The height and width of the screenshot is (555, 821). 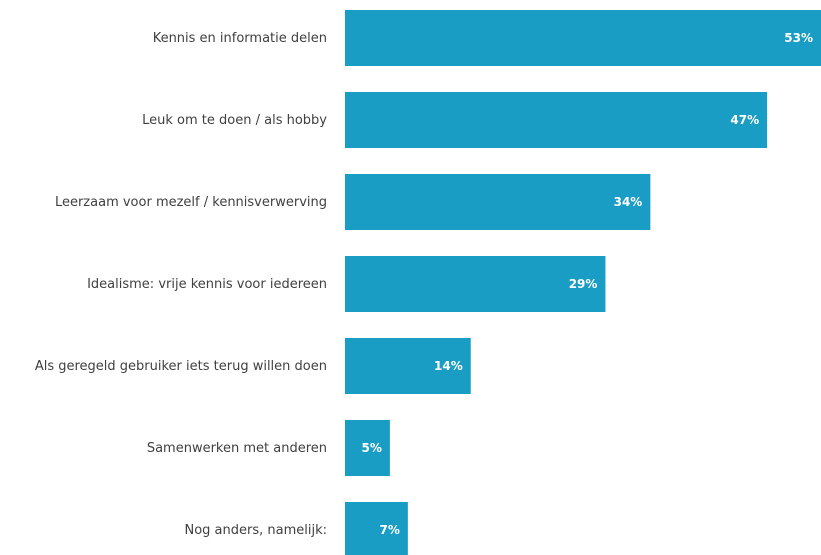 What do you see at coordinates (448, 366) in the screenshot?
I see `data-label: 14%` at bounding box center [448, 366].